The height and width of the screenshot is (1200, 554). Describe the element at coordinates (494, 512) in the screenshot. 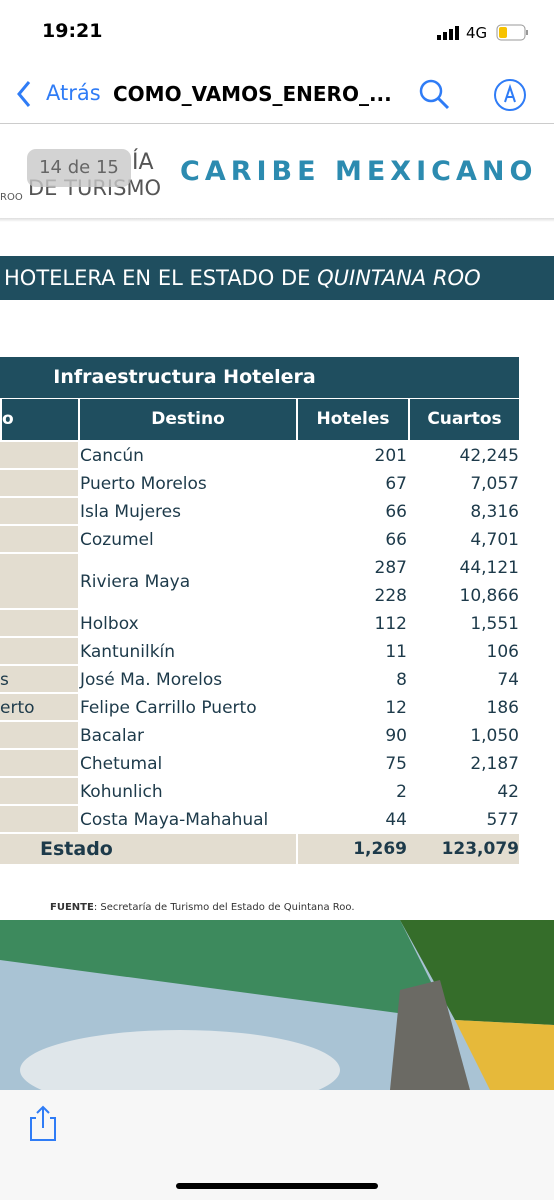

I see `cuartos-cell: 8,316` at that location.